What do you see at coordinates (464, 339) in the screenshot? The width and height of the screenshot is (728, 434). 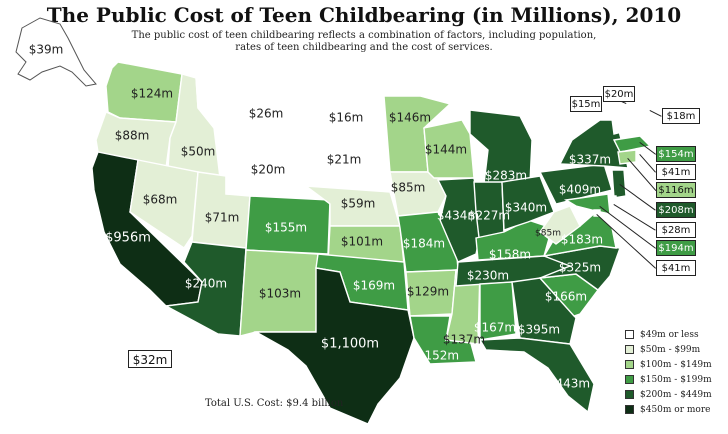 I see `state-label-ms: $137m` at bounding box center [464, 339].